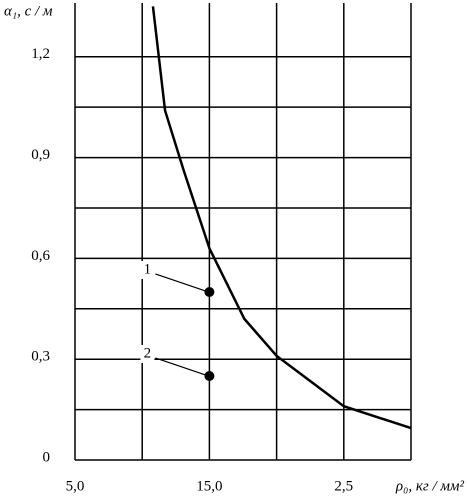 This screenshot has width=467, height=499. I want to click on x-tick-label: 5,0, so click(75, 486).